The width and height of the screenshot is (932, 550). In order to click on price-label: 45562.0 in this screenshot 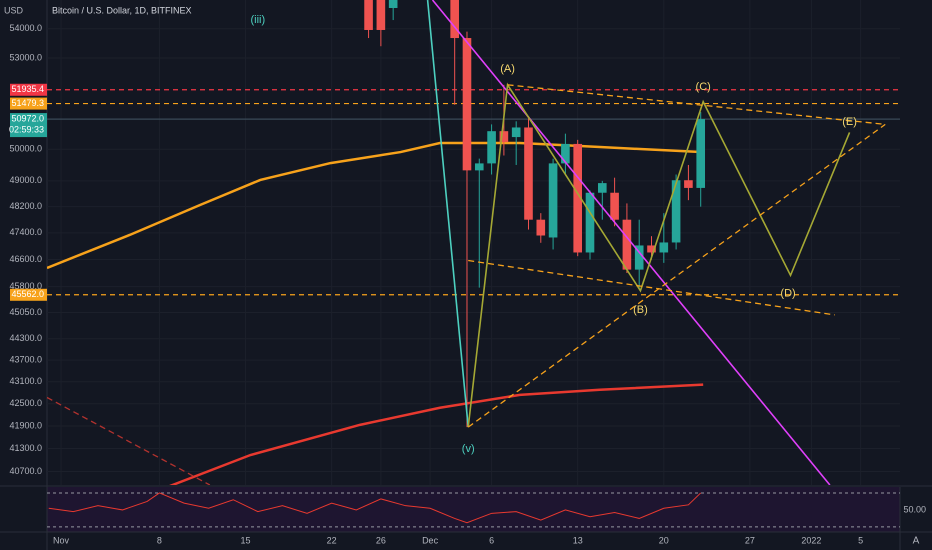, I will do `click(27, 294)`.